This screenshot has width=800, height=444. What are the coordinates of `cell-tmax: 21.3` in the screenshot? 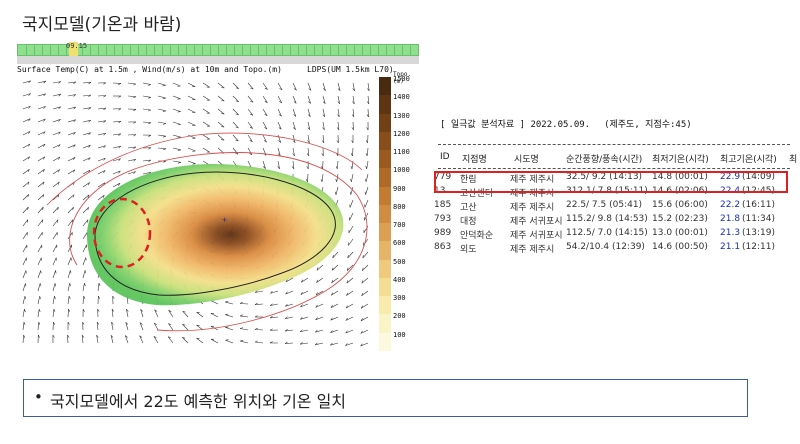 It's located at (730, 233).